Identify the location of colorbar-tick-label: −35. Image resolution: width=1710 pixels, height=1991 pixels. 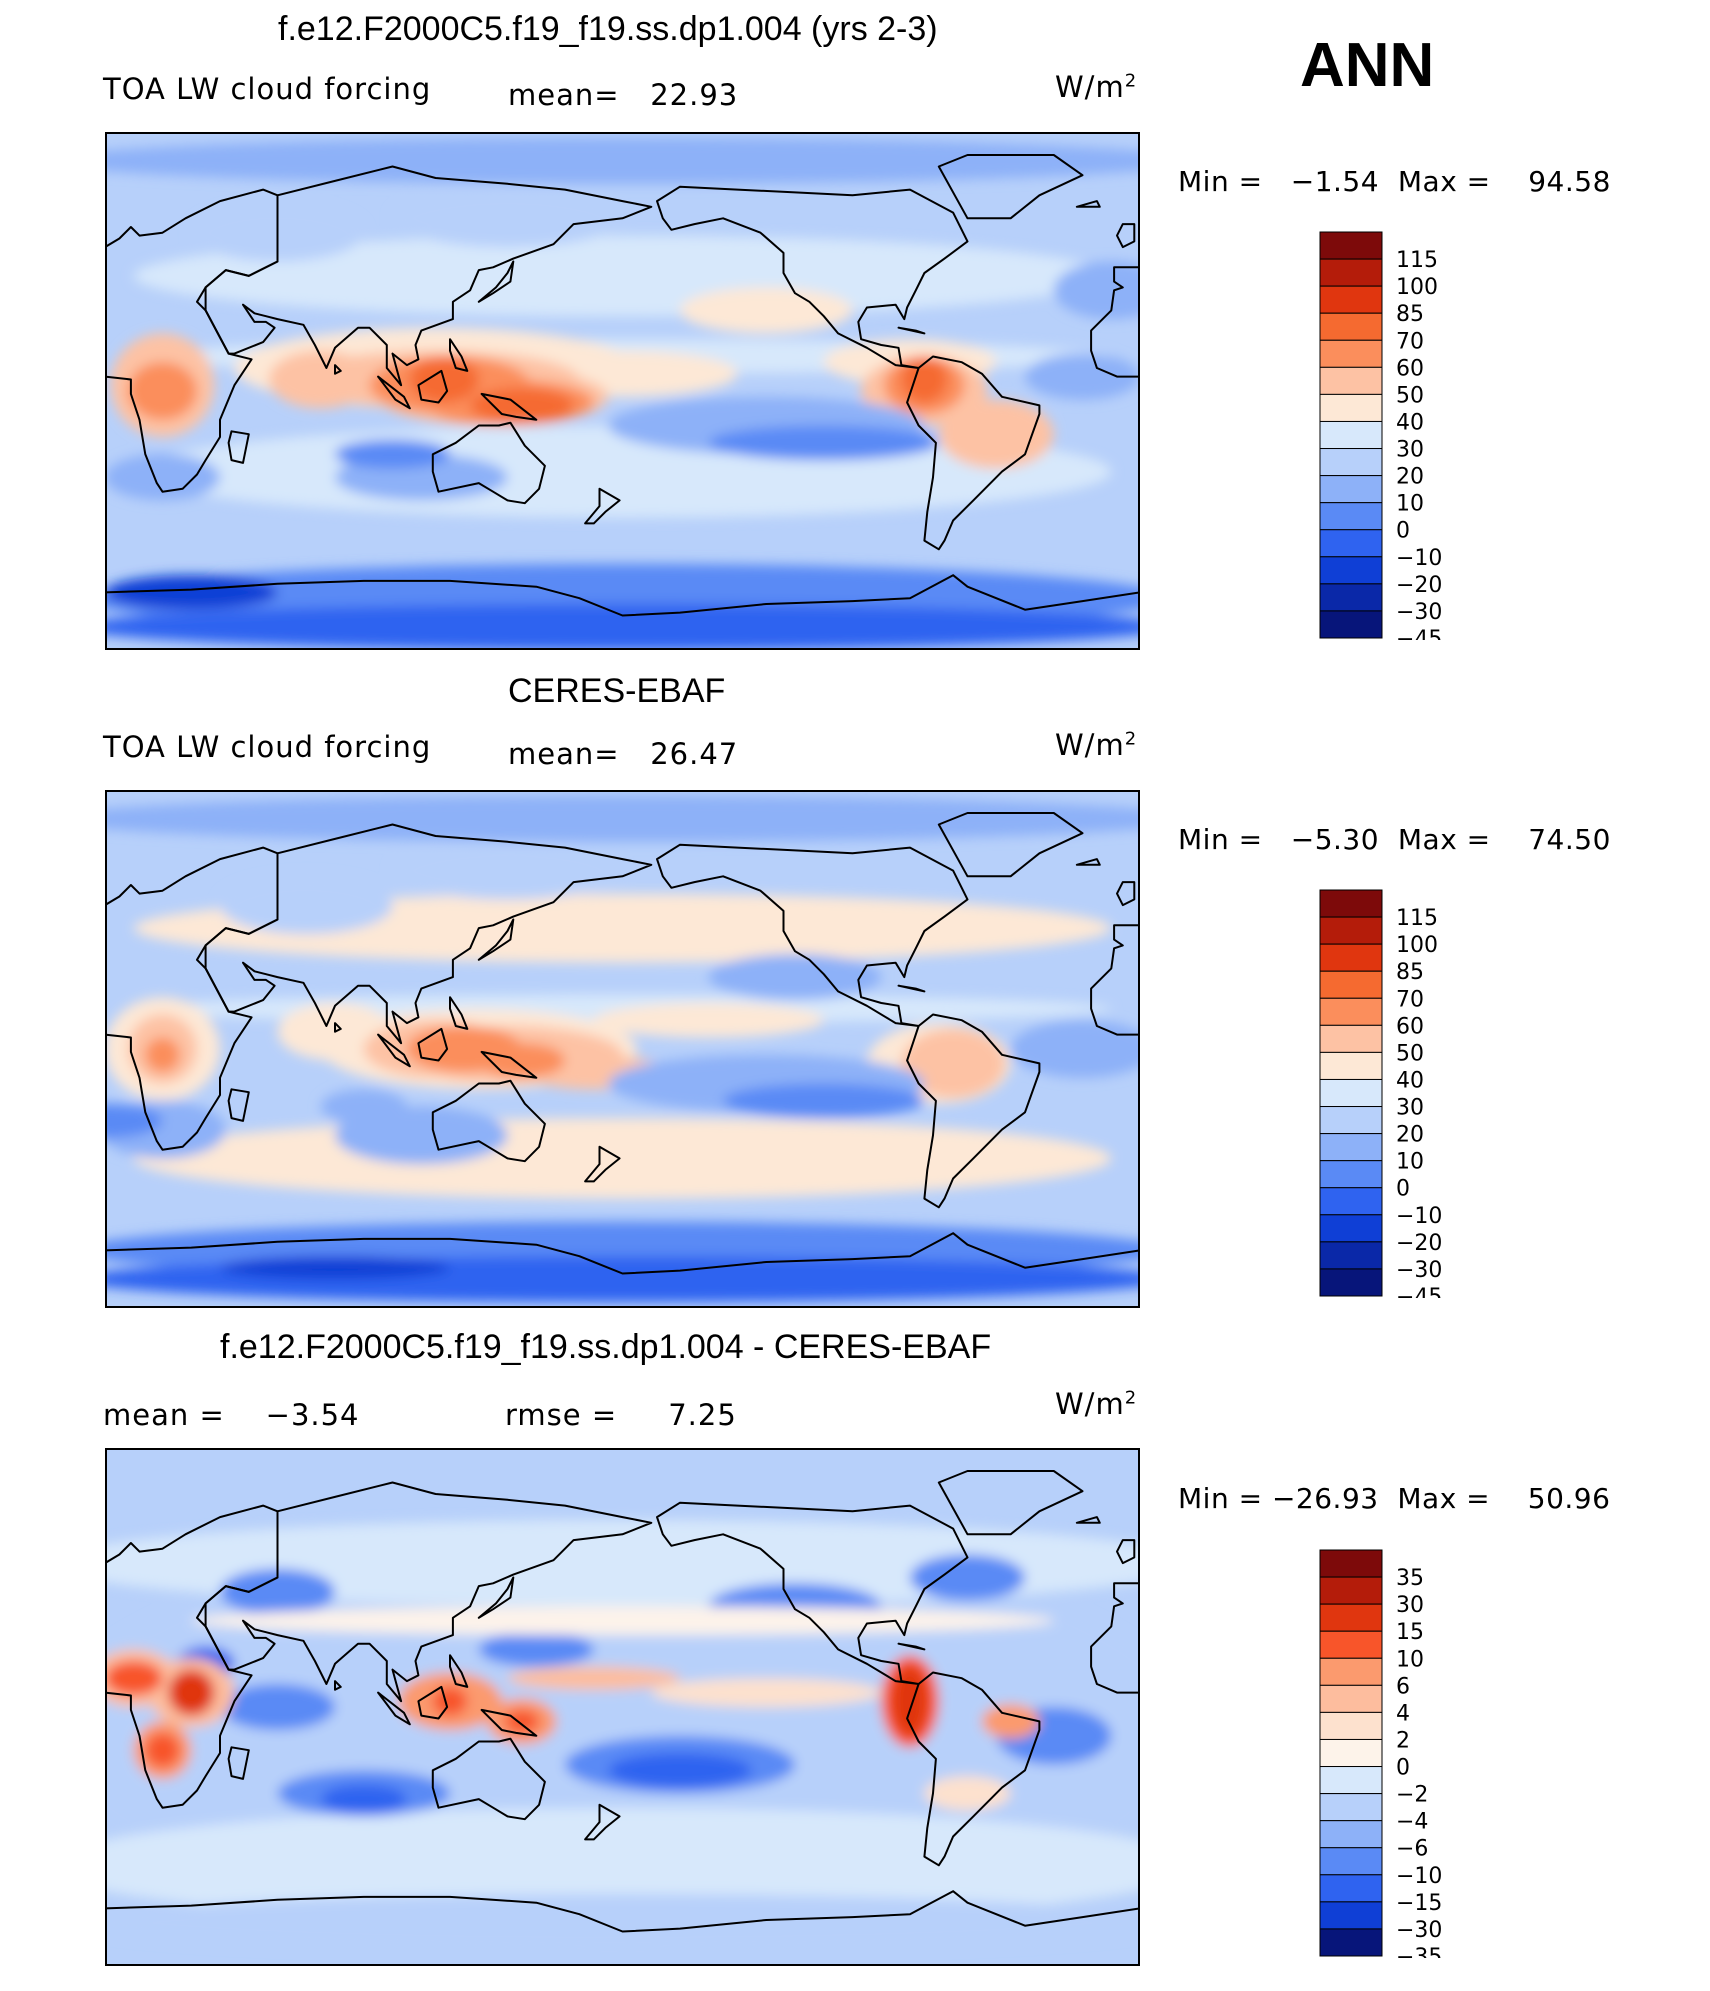
(1419, 1951).